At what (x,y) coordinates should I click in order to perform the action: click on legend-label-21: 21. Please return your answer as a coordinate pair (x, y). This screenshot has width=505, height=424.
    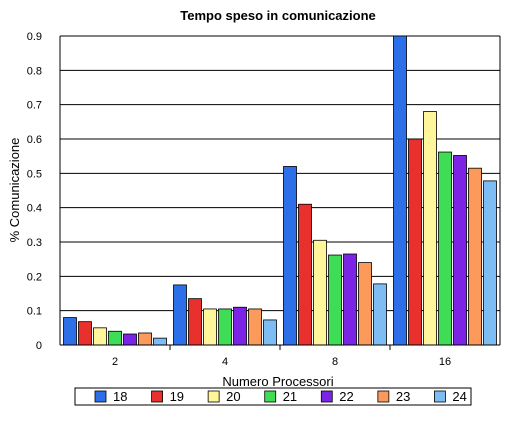
    Looking at the image, I should click on (290, 396).